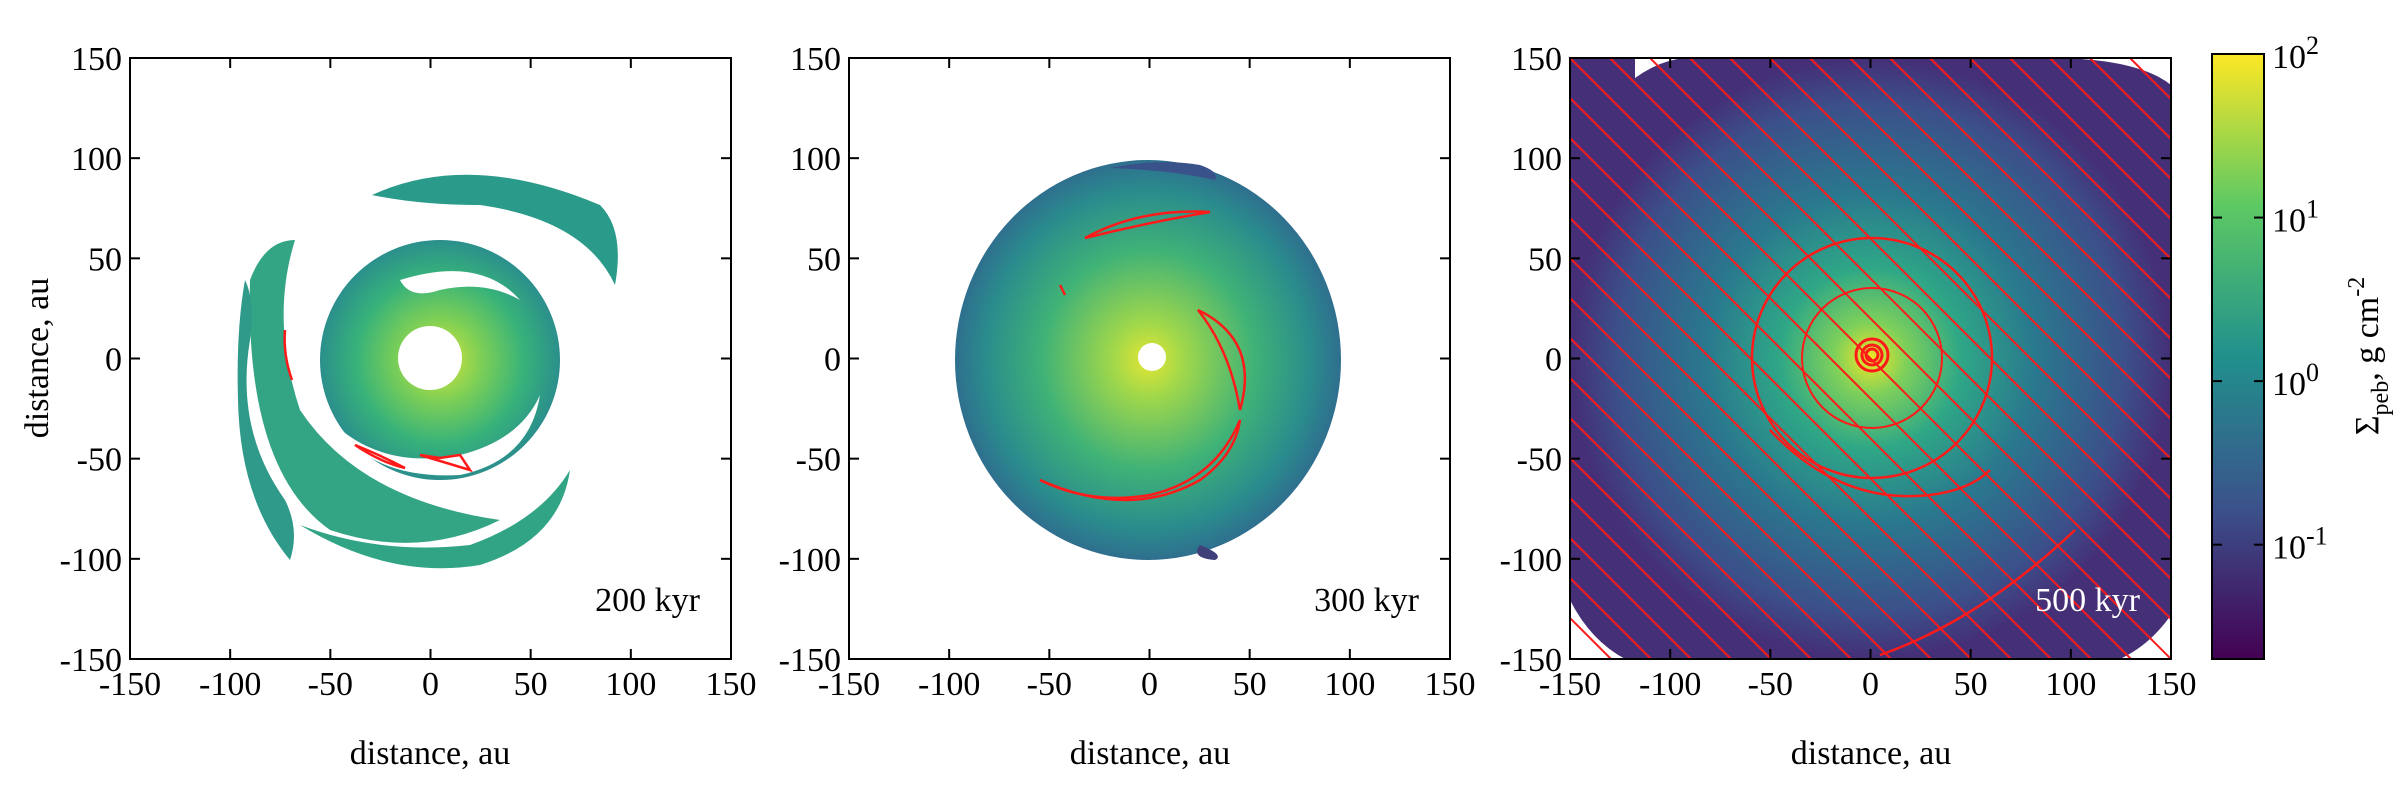 The height and width of the screenshot is (808, 2400). Describe the element at coordinates (2369, 356) in the screenshot. I see `colorbar-label: Σpeb, g cm-2` at that location.